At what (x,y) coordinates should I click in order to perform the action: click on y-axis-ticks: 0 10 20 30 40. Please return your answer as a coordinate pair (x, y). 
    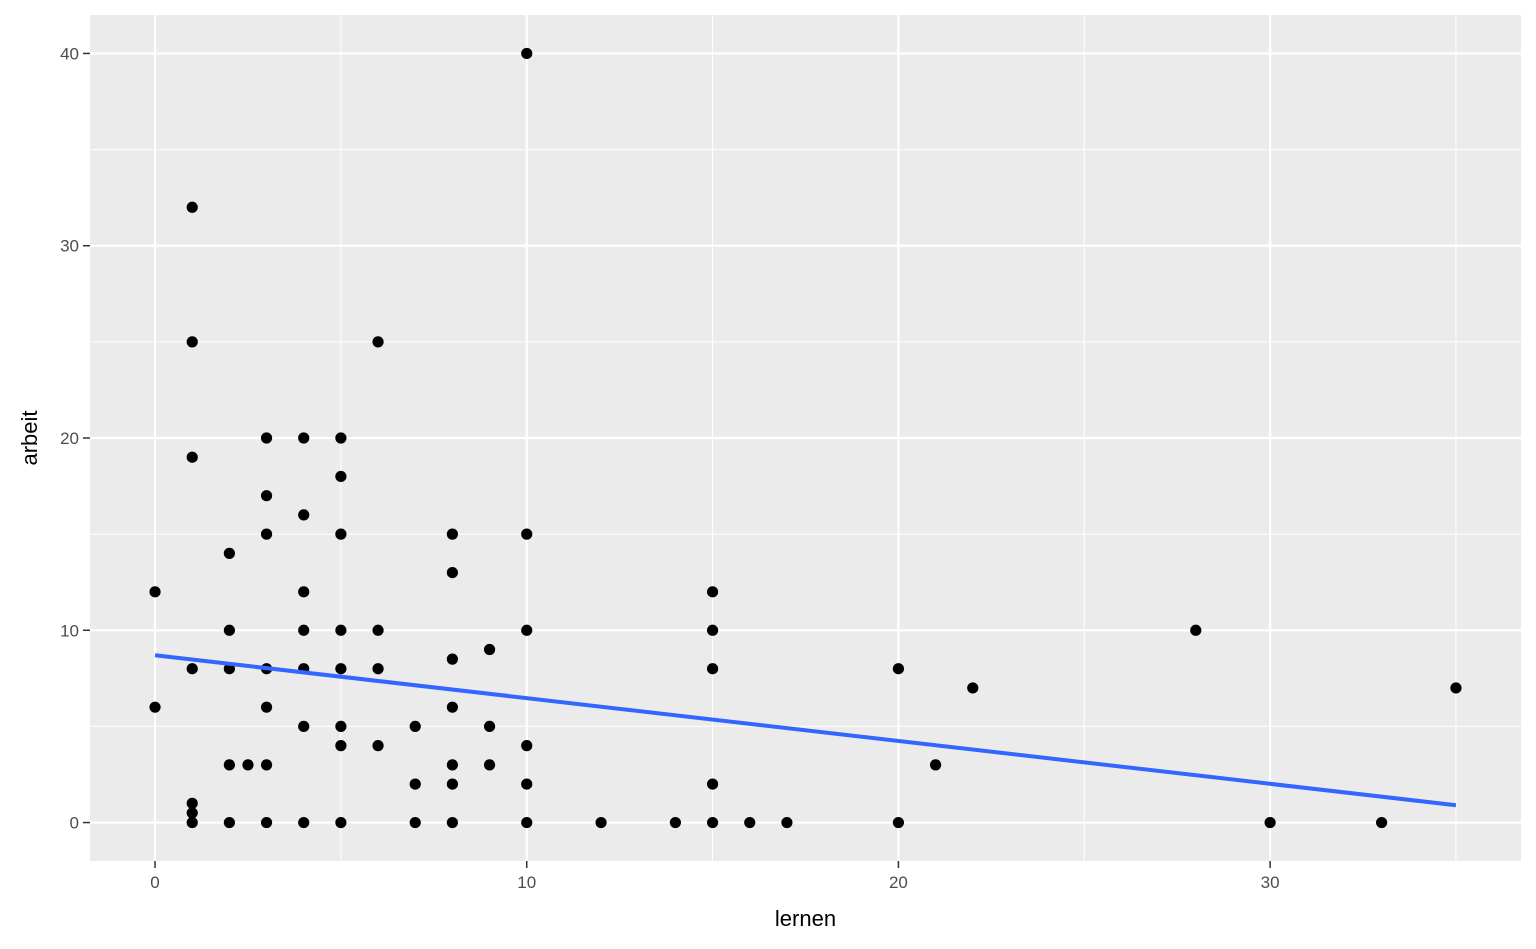
    Looking at the image, I should click on (75, 438).